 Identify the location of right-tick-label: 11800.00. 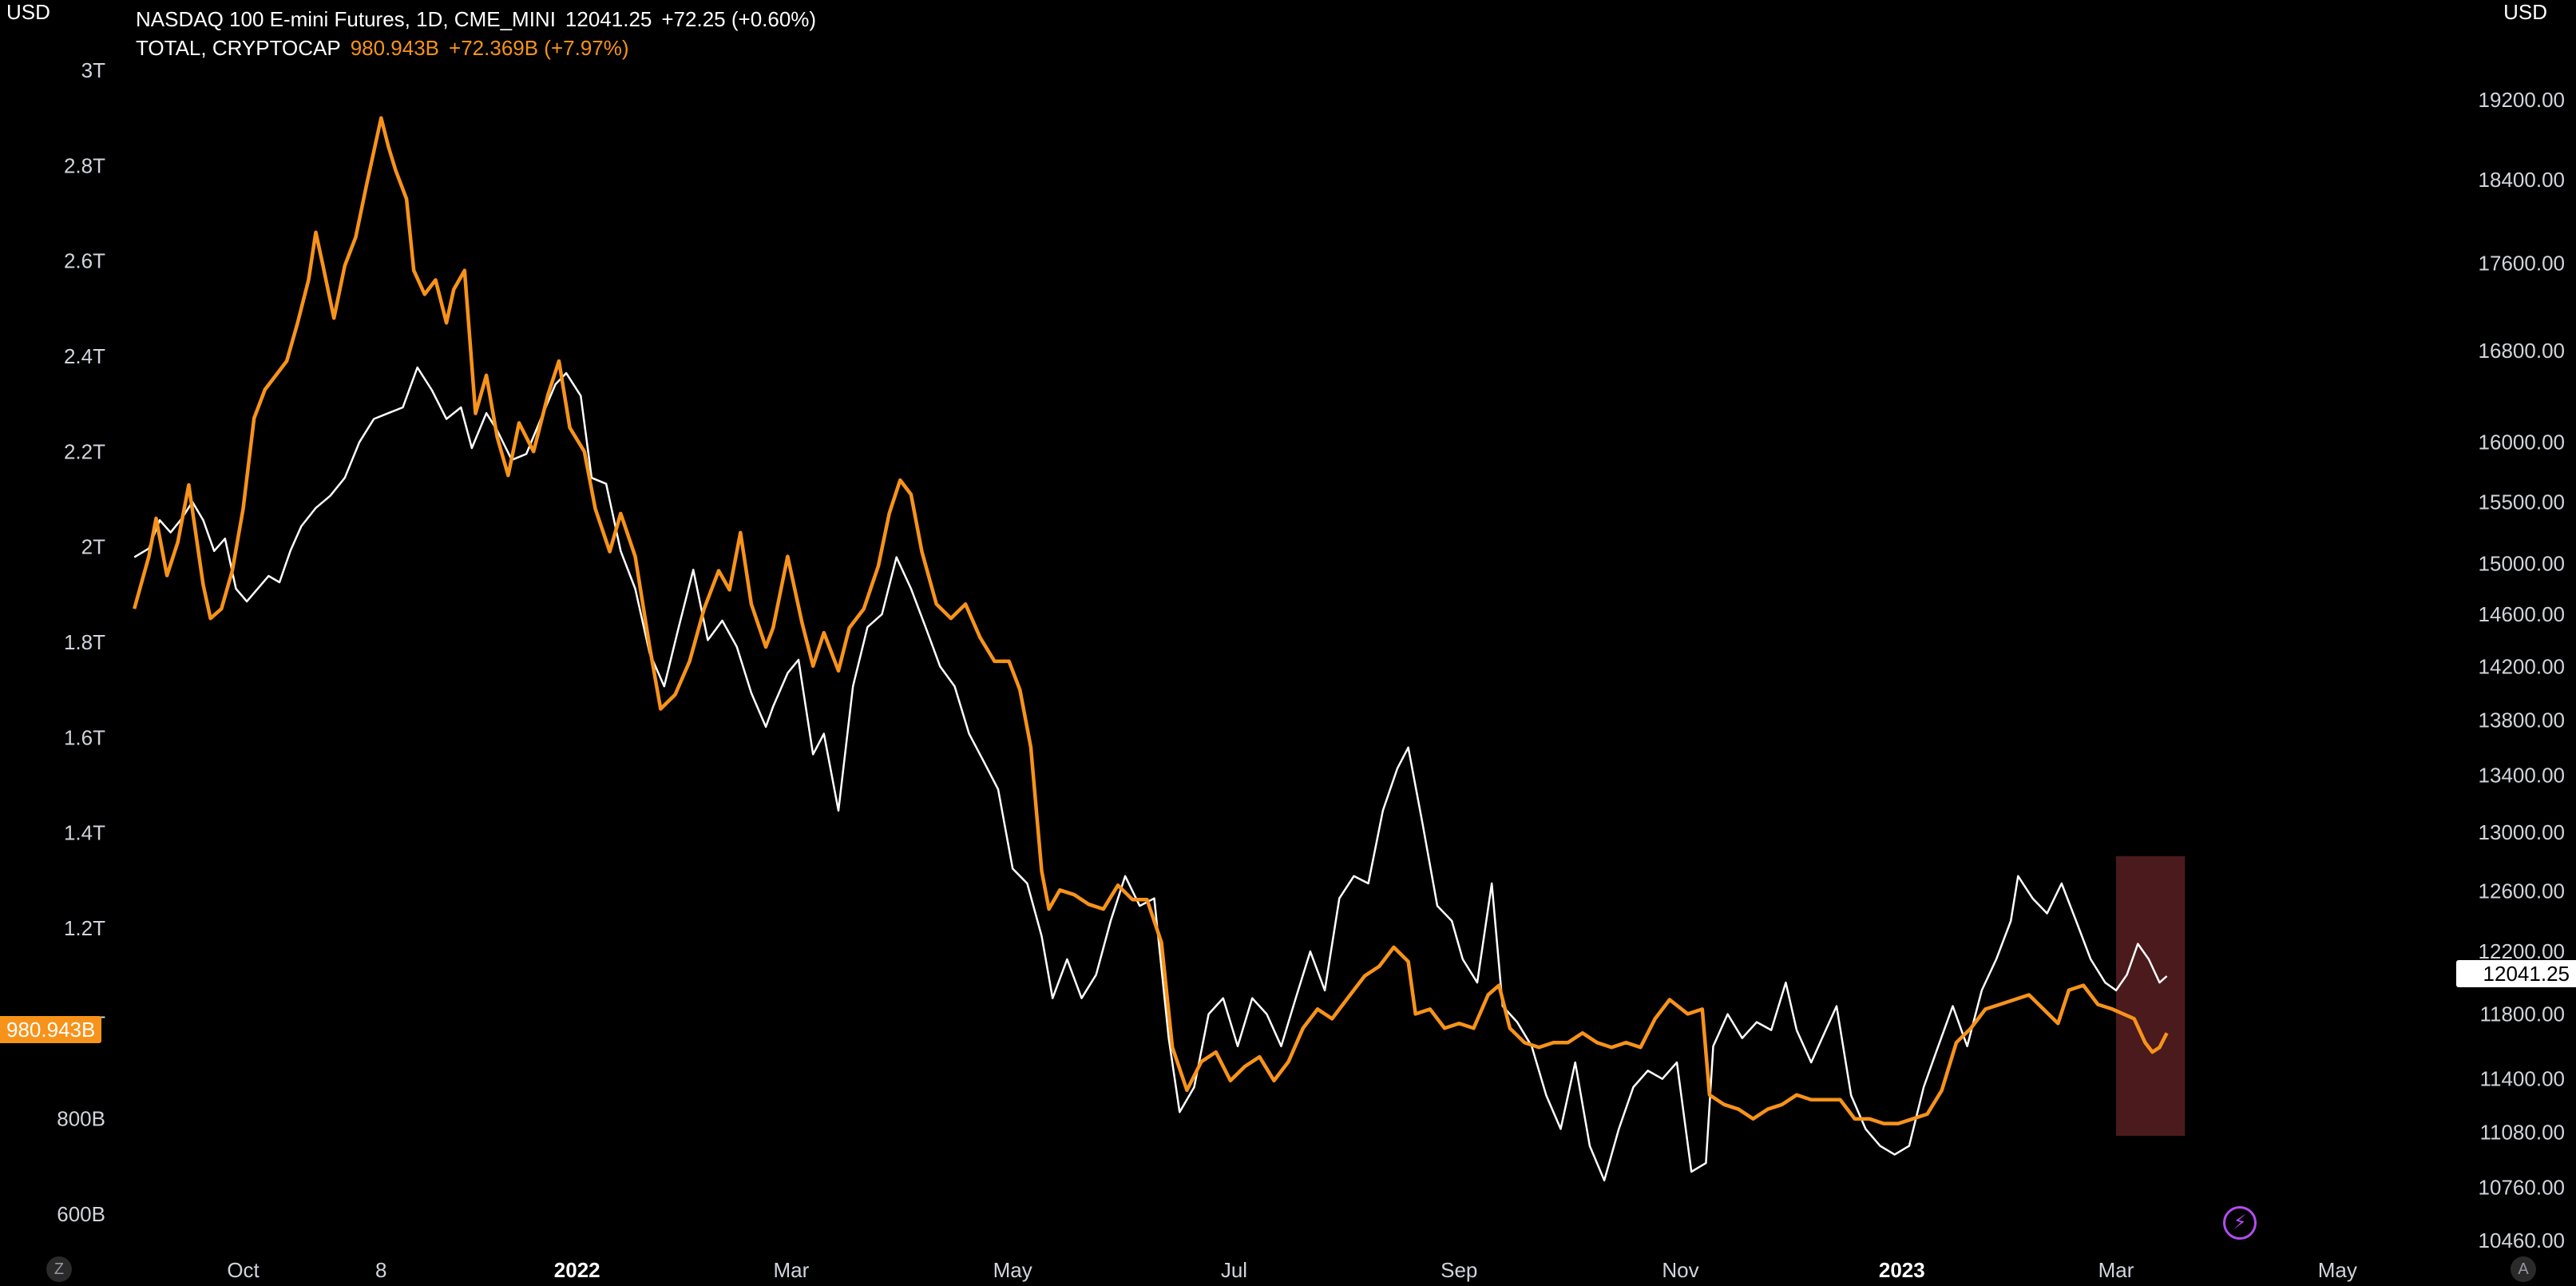
(2522, 1014).